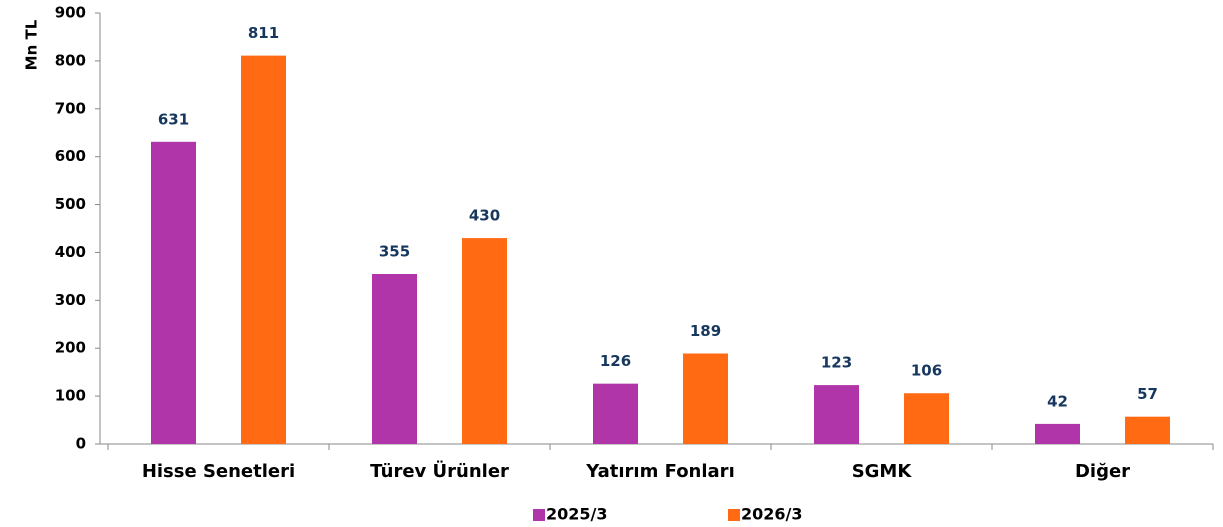 The width and height of the screenshot is (1223, 527). Describe the element at coordinates (70, 348) in the screenshot. I see `y-tick-label: 200` at that location.